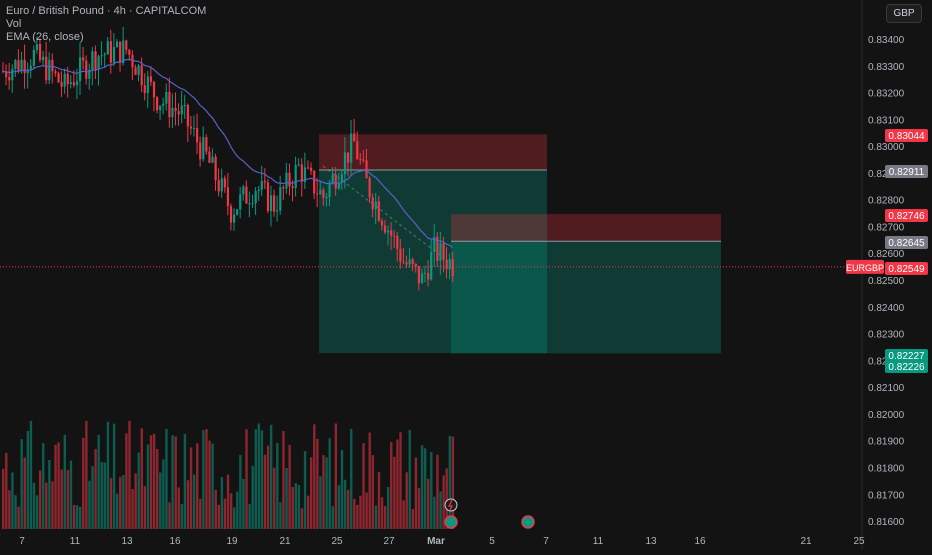 This screenshot has width=932, height=555. I want to click on currency-button: GBP, so click(904, 13).